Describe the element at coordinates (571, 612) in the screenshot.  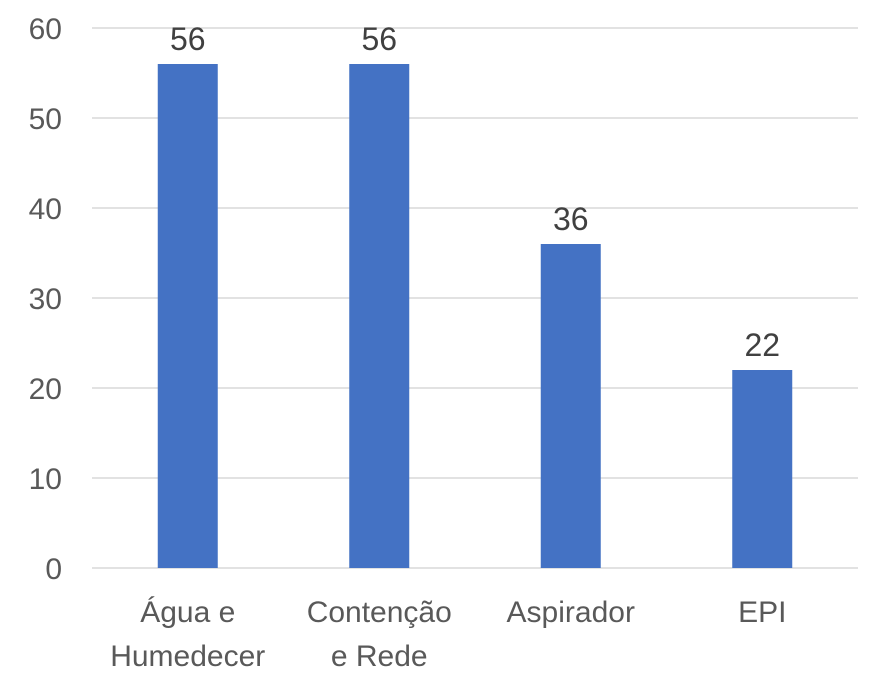
I see `x-tick-label: Aspirador` at that location.